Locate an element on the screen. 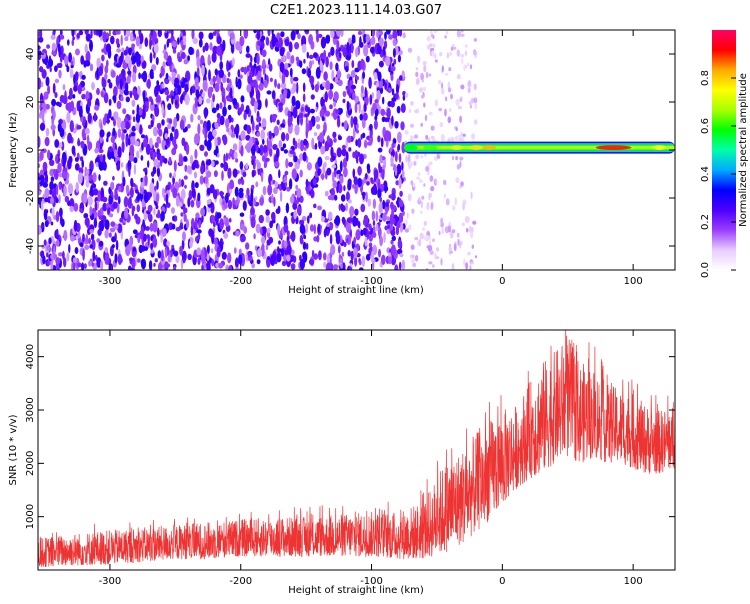 This screenshot has width=750, height=604. y-tick-label: 3000 is located at coordinates (30, 409).